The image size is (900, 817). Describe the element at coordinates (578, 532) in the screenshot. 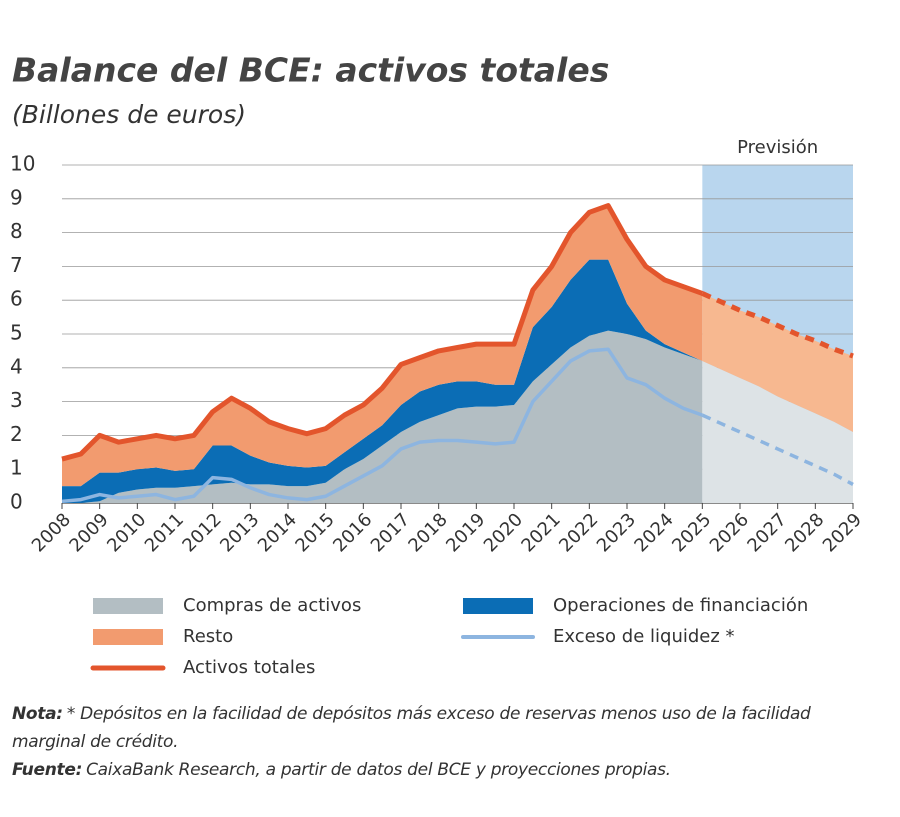

I see `x-tick-label: 2022` at that location.